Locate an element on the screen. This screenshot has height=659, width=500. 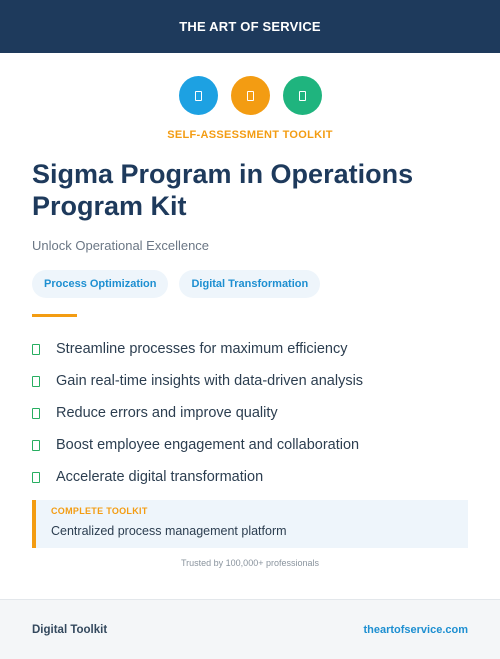
top-banner: THE ART OF SERVICE is located at coordinates (250, 26).